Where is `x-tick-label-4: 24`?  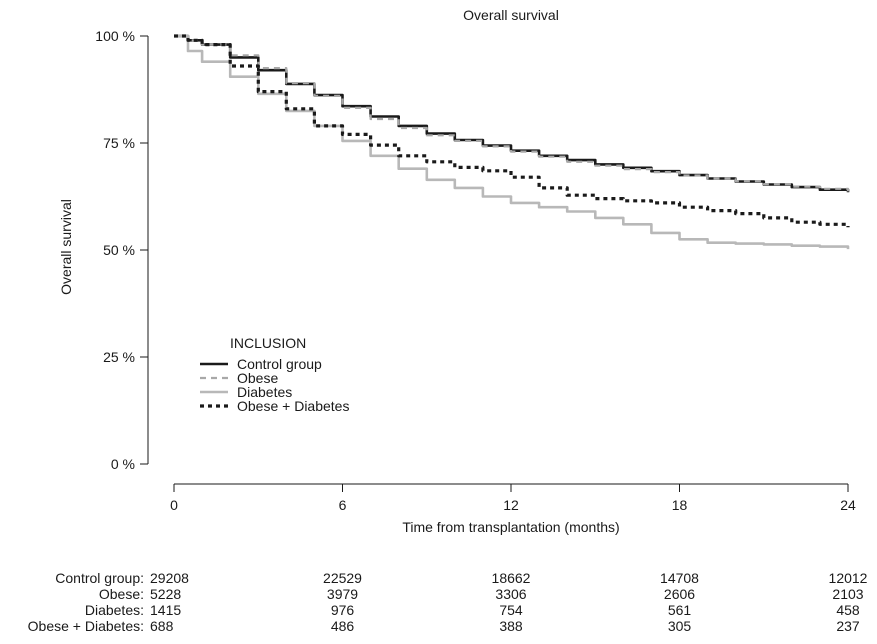 x-tick-label-4: 24 is located at coordinates (848, 505).